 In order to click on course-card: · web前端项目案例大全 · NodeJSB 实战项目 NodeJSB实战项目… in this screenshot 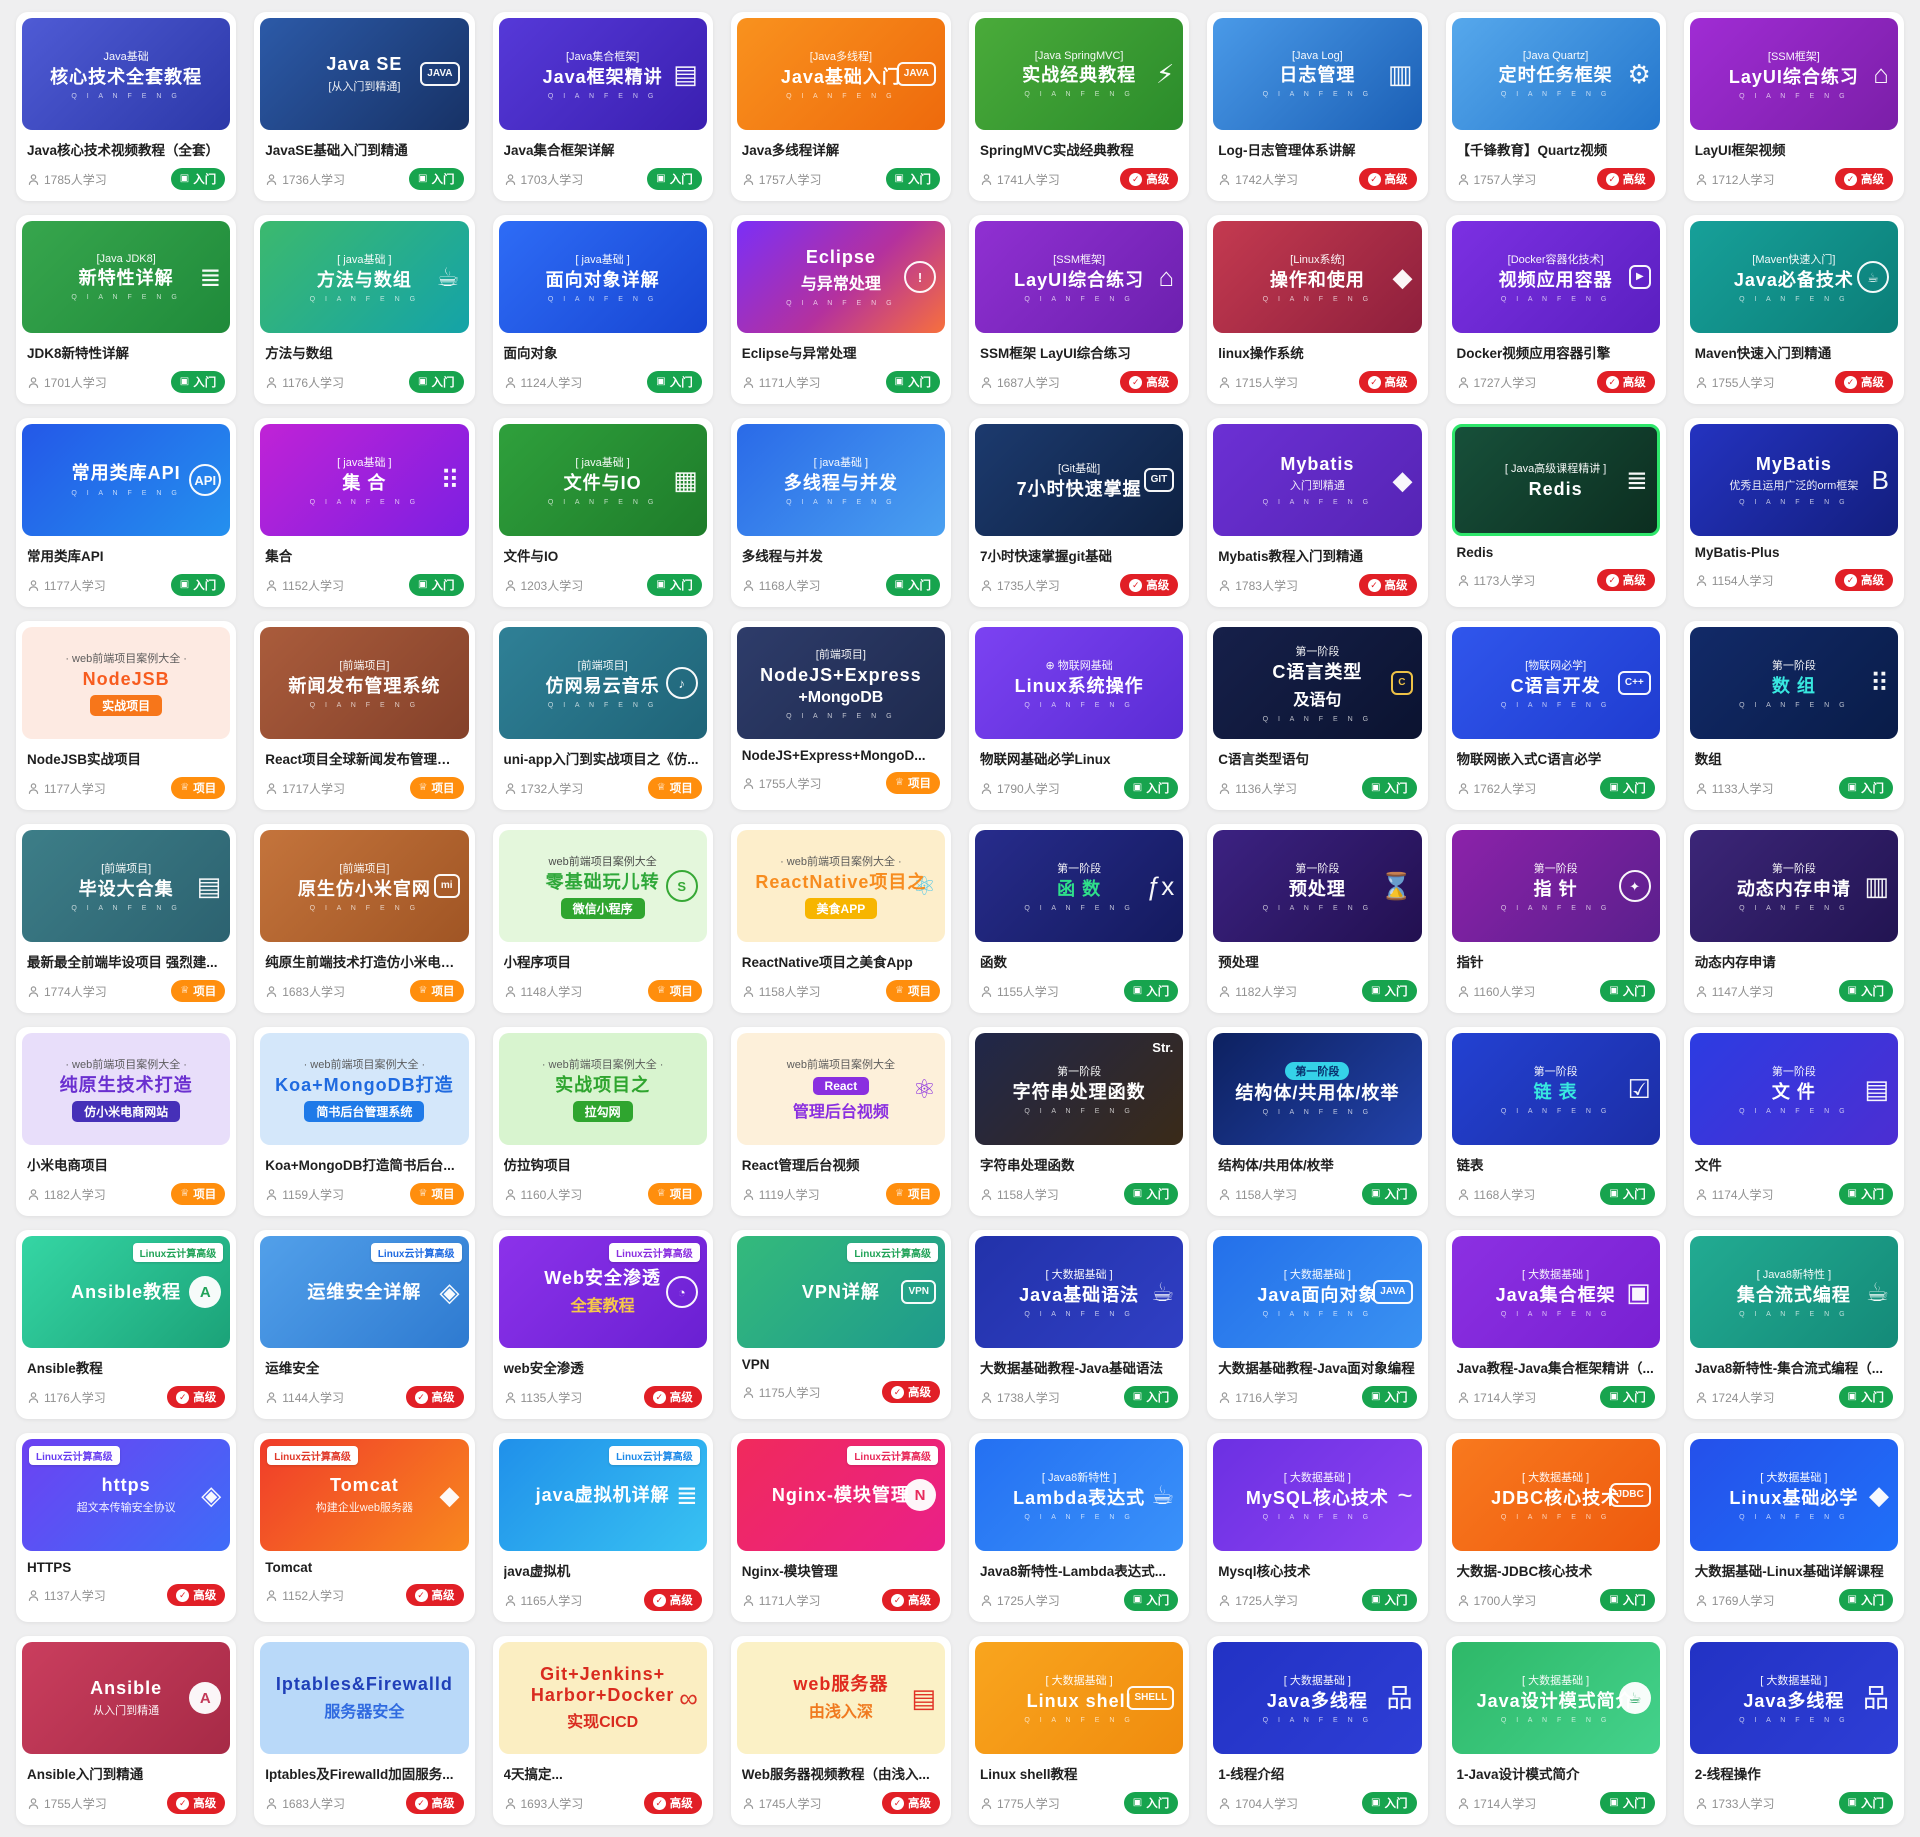, I will do `click(126, 715)`.